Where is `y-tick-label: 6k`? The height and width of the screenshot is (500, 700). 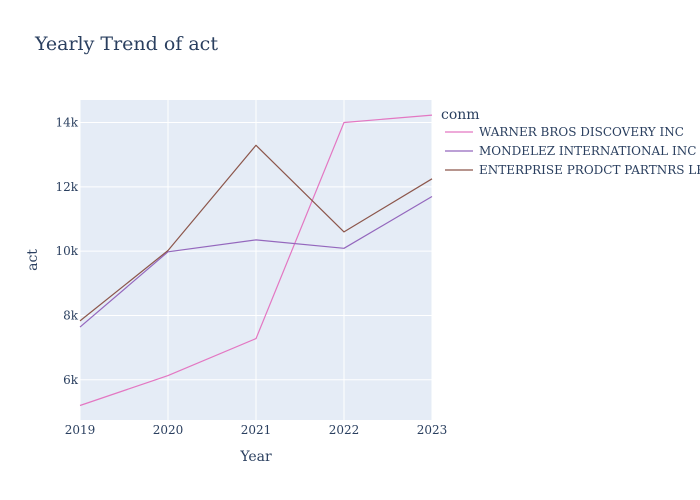 y-tick-label: 6k is located at coordinates (71, 380).